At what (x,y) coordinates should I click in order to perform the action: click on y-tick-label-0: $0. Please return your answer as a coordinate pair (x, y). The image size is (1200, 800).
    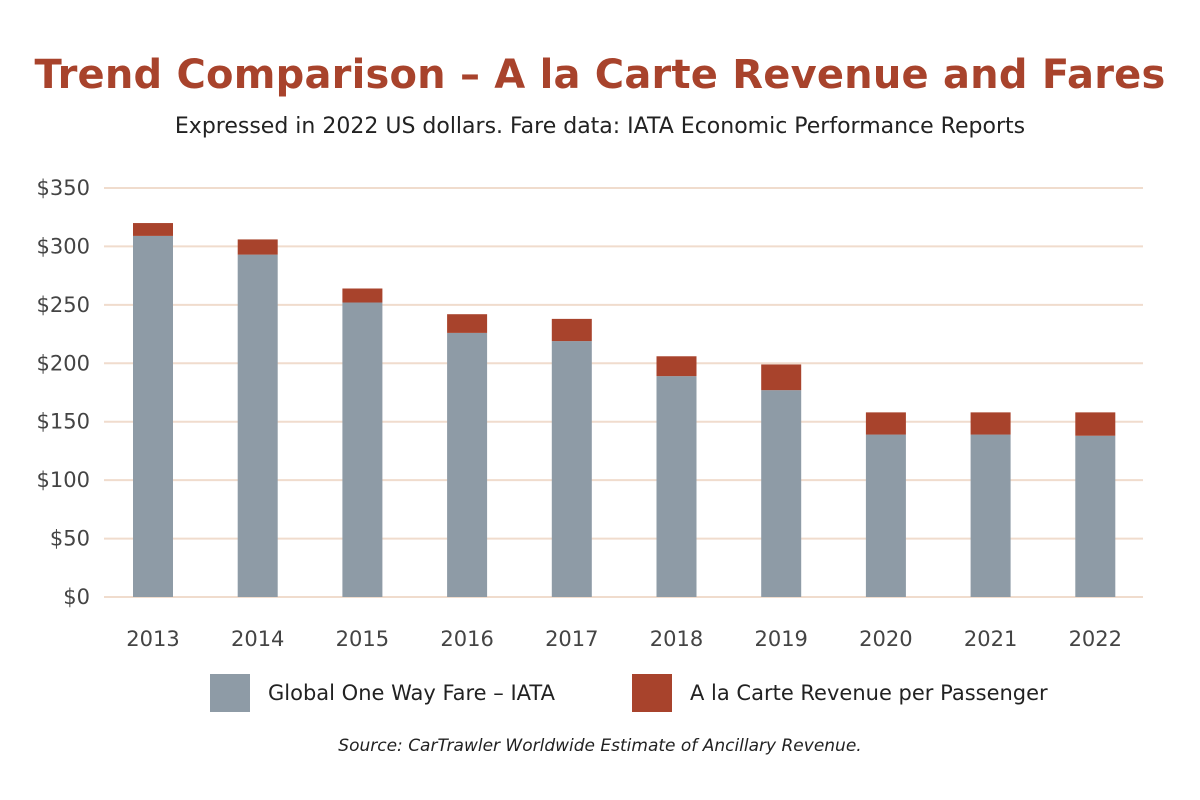
    Looking at the image, I should click on (76, 597).